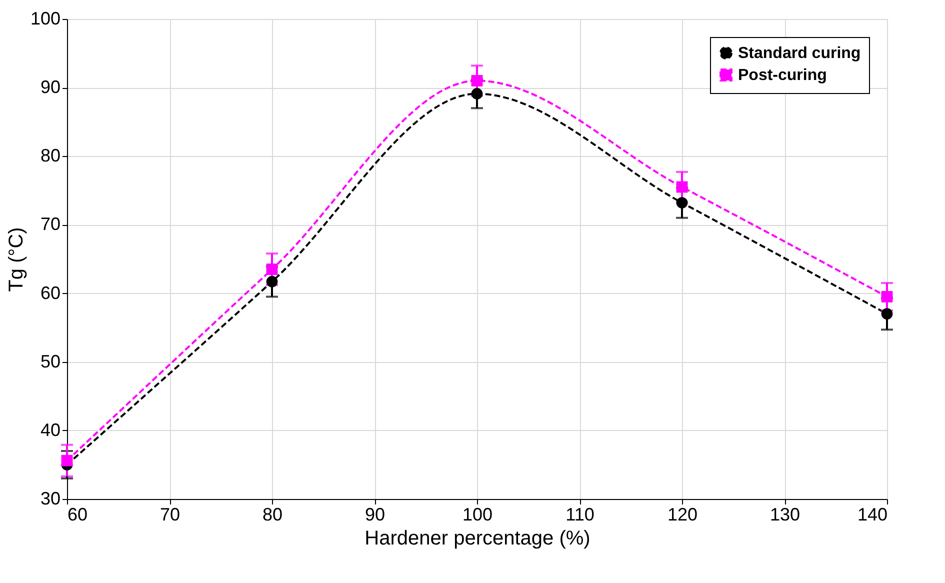  I want to click on y-tick-label: 90, so click(50, 87).